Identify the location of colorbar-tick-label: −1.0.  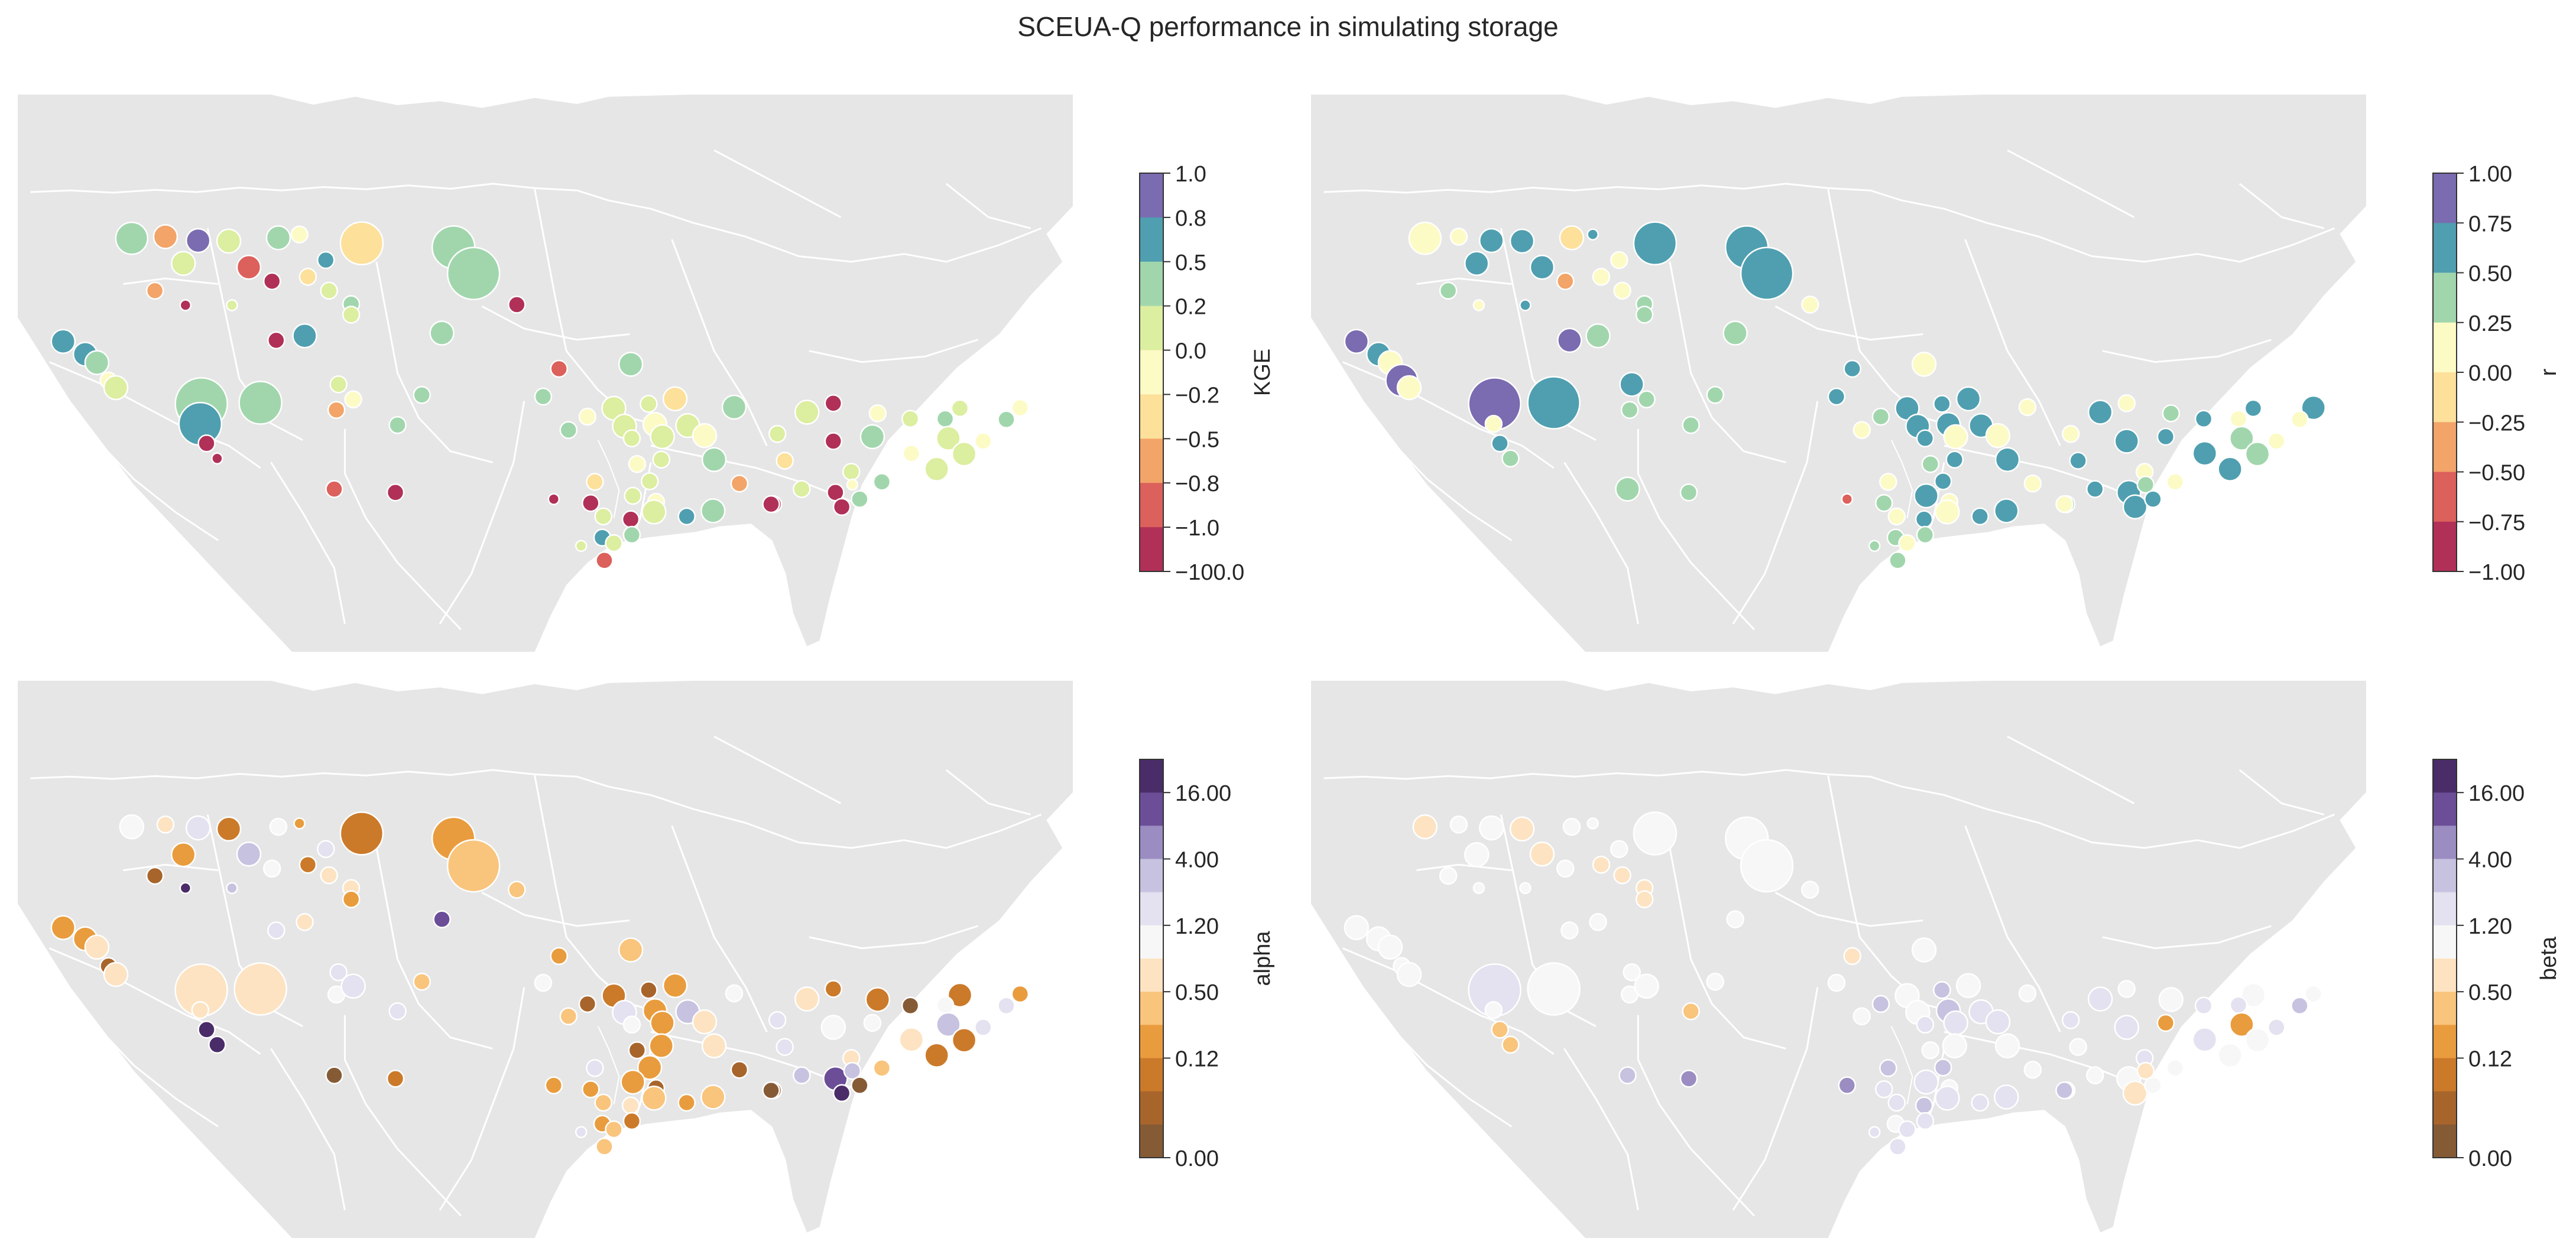
(1197, 528).